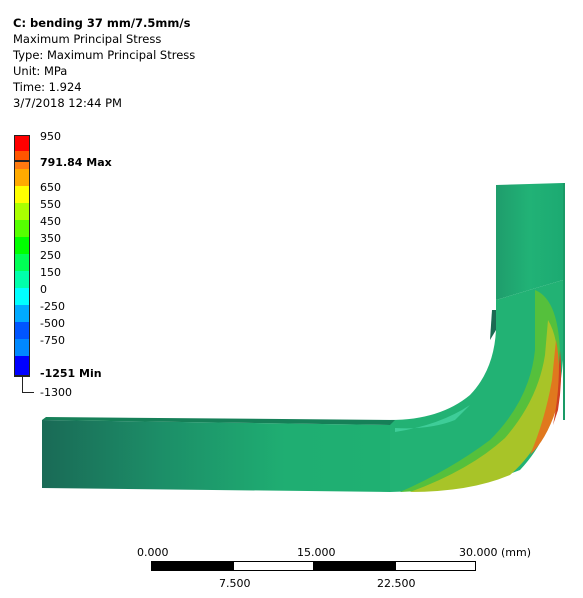 This screenshot has width=583, height=598. Describe the element at coordinates (564, 301) in the screenshot. I see `vertical-arm-side` at that location.